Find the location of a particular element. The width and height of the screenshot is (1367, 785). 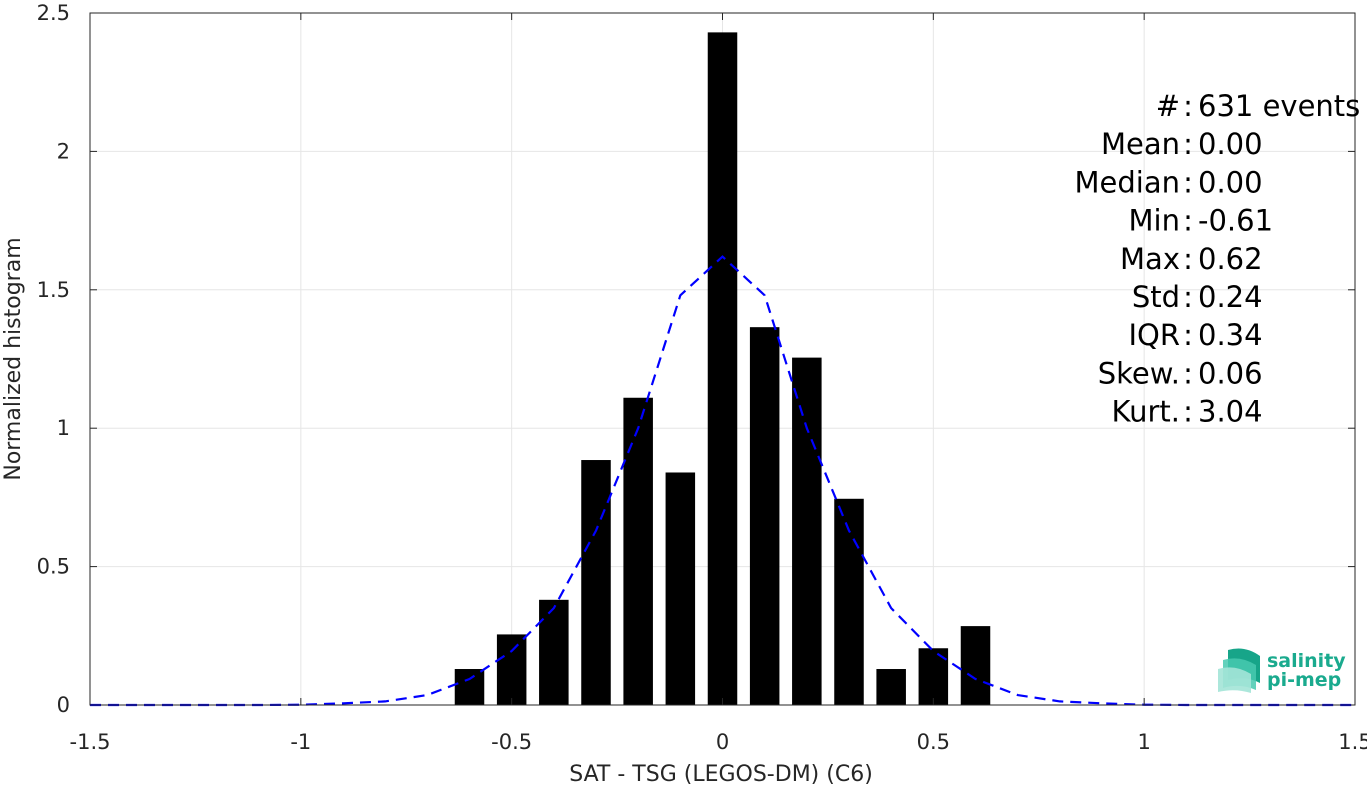

y-tick-label: 1 is located at coordinates (63, 428).